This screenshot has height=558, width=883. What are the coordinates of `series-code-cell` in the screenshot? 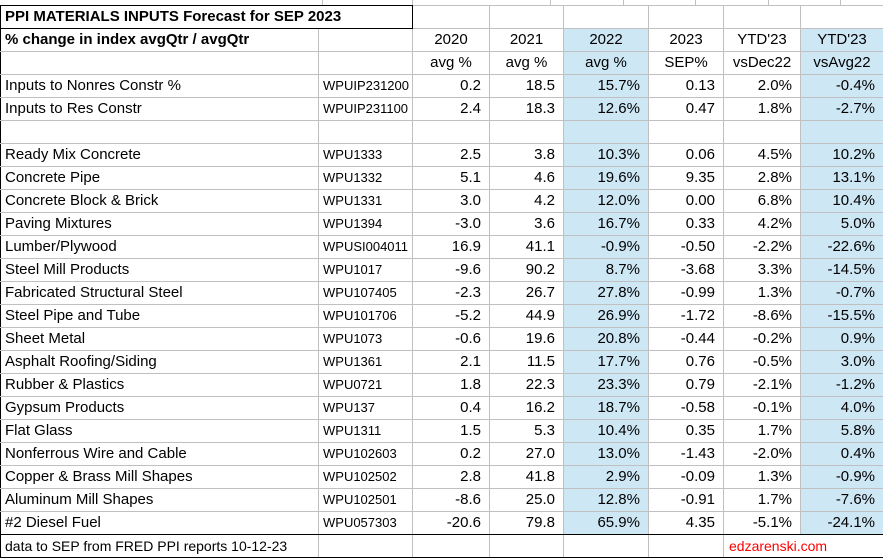 It's located at (365, 132).